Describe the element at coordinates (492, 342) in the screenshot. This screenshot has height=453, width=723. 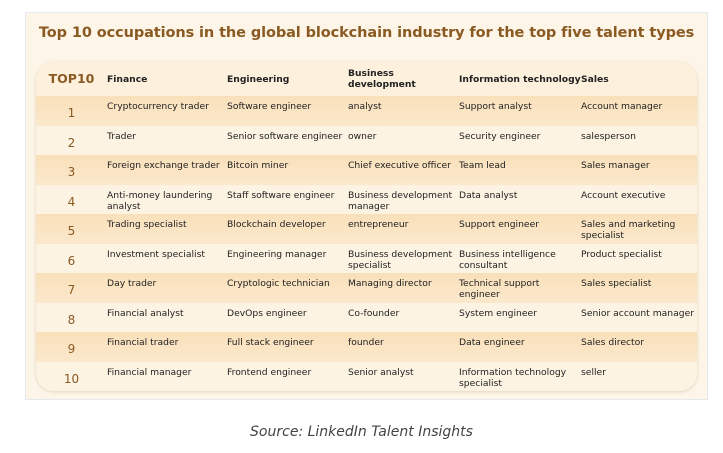
I see `cell-information-technology: Data engineer` at that location.